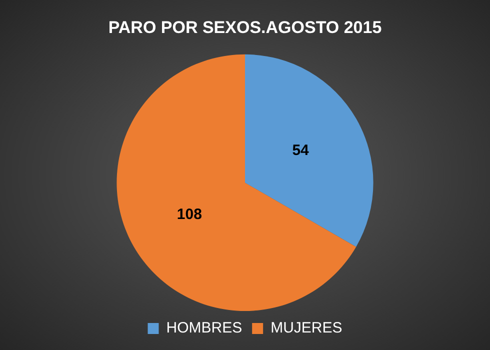 The image size is (490, 350). What do you see at coordinates (301, 150) in the screenshot?
I see `data-label: 54` at bounding box center [301, 150].